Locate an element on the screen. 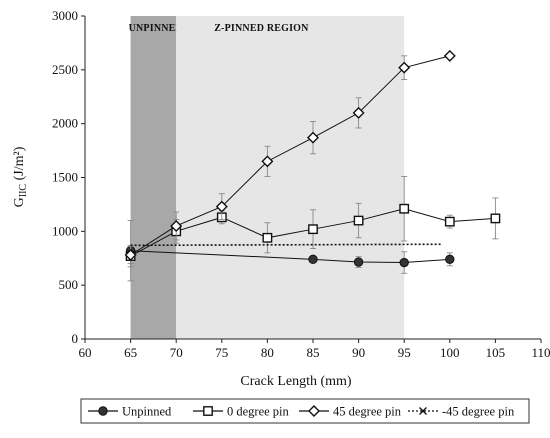 Image resolution: width=550 pixels, height=438 pixels. y-tick-label: 1500 is located at coordinates (65, 177).